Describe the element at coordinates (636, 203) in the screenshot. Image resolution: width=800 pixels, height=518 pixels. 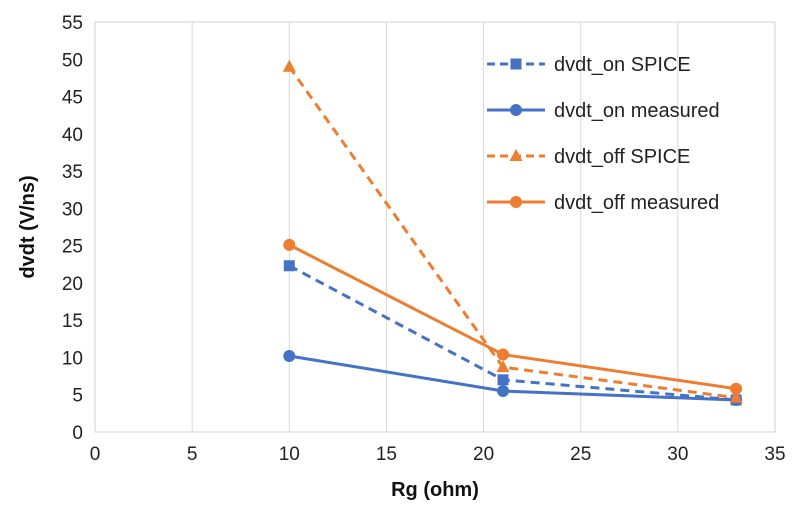
I see `legend-label: dvdt_off measured` at that location.